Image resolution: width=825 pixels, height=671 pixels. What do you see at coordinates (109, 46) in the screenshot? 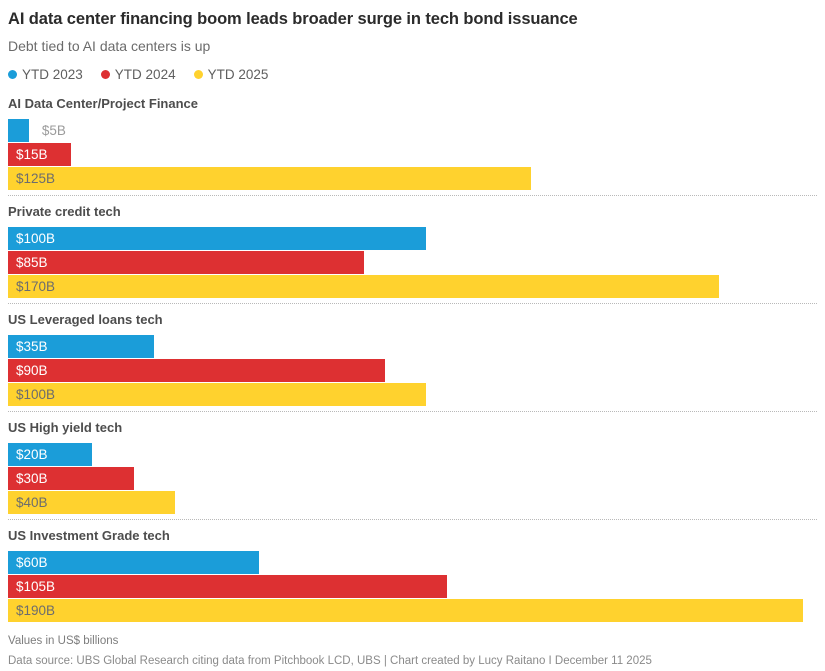
I see `chart-subtitle: Debt tied to AI data centers is up` at bounding box center [109, 46].